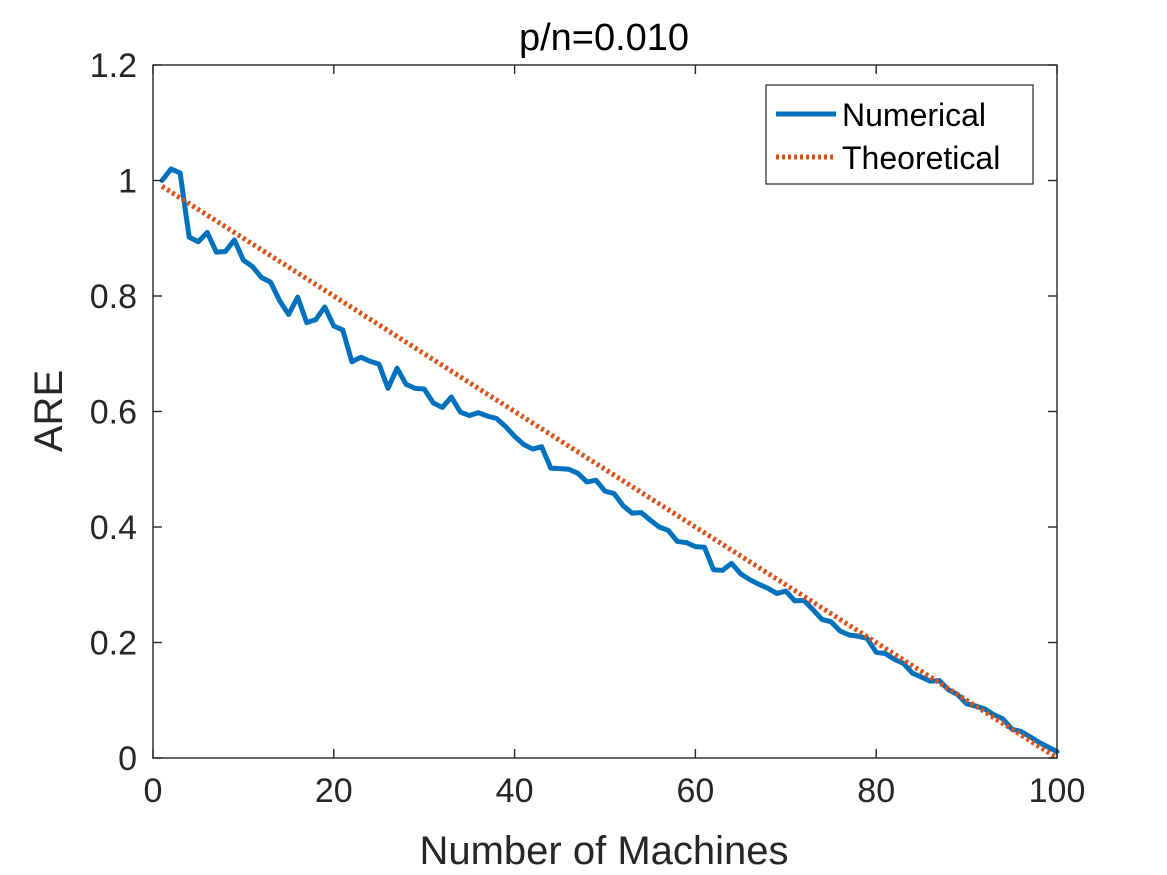  I want to click on chart-title: p/n=0.010, so click(604, 38).